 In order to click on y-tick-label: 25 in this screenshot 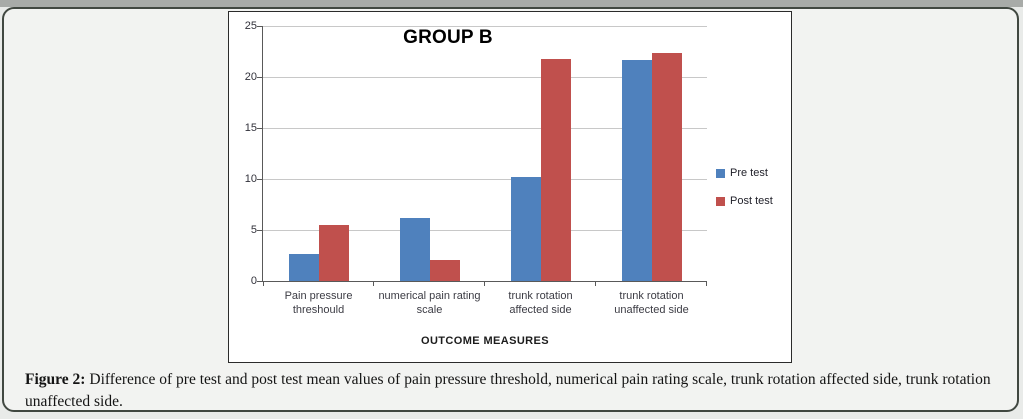, I will do `click(250, 25)`.